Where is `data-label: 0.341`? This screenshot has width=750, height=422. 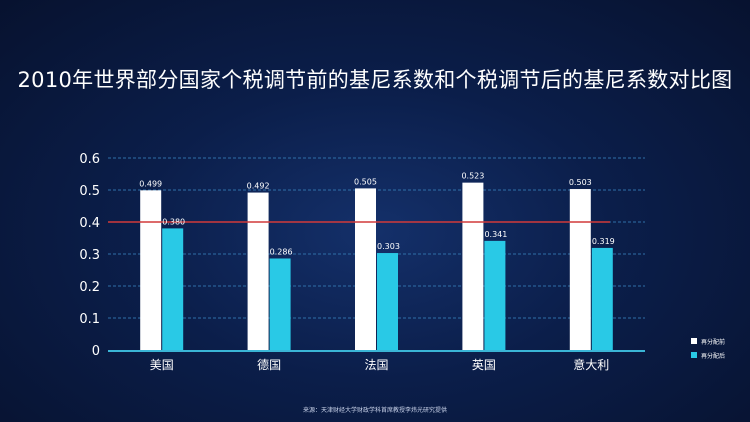
data-label: 0.341 is located at coordinates (495, 234).